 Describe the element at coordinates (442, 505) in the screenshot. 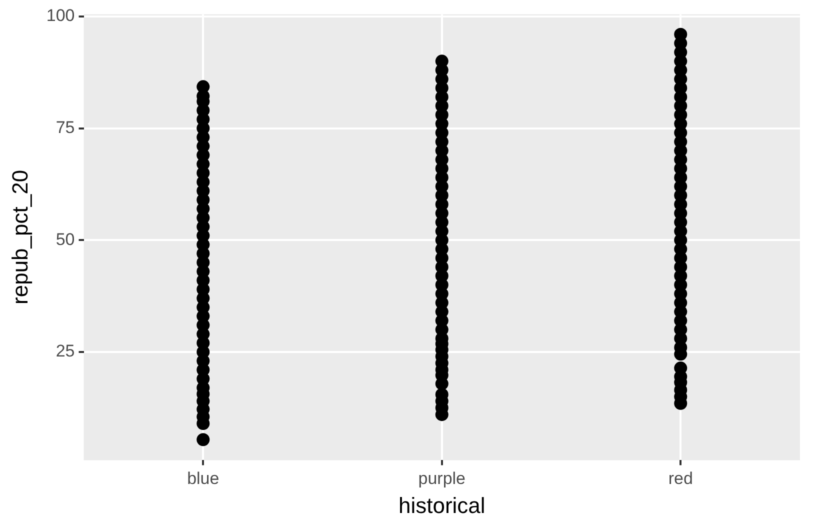

I see `x-axis-title: historical` at that location.